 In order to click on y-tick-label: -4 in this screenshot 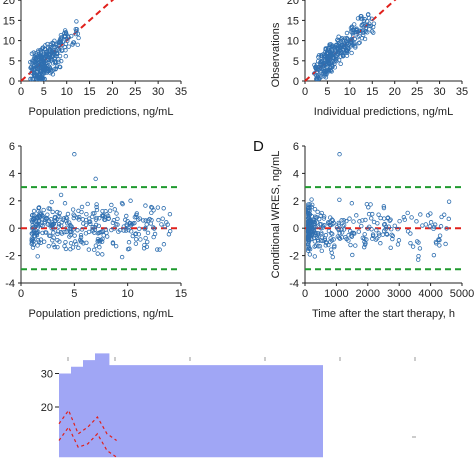, I will do `click(294, 284)`.